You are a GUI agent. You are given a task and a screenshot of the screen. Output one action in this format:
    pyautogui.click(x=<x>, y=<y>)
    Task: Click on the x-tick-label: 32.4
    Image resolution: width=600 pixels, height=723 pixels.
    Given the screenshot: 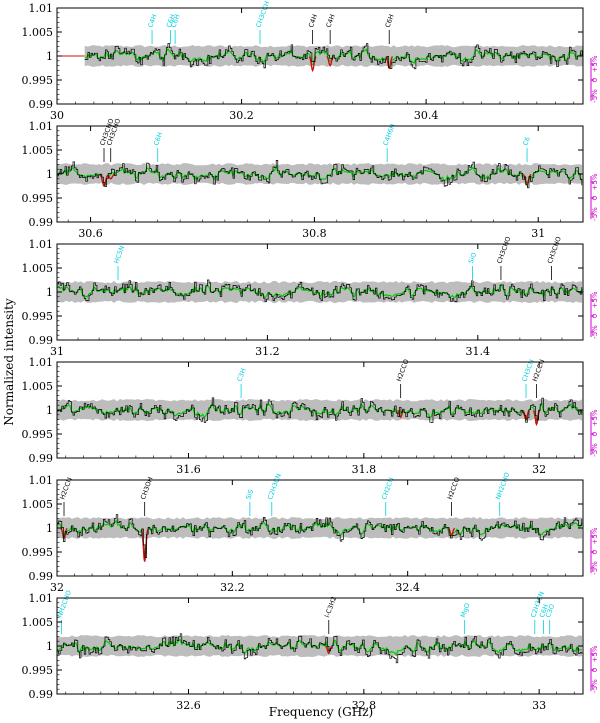 What is the action you would take?
    pyautogui.click(x=407, y=587)
    